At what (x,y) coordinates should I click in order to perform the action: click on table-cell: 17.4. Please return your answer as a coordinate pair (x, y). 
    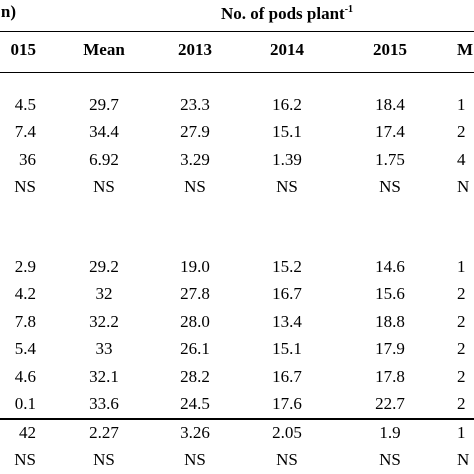
    Looking at the image, I should click on (390, 132).